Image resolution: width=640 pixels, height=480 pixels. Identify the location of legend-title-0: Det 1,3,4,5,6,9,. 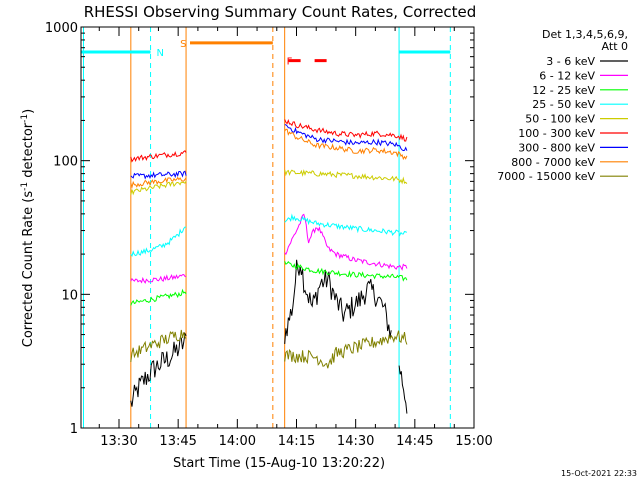
(585, 34).